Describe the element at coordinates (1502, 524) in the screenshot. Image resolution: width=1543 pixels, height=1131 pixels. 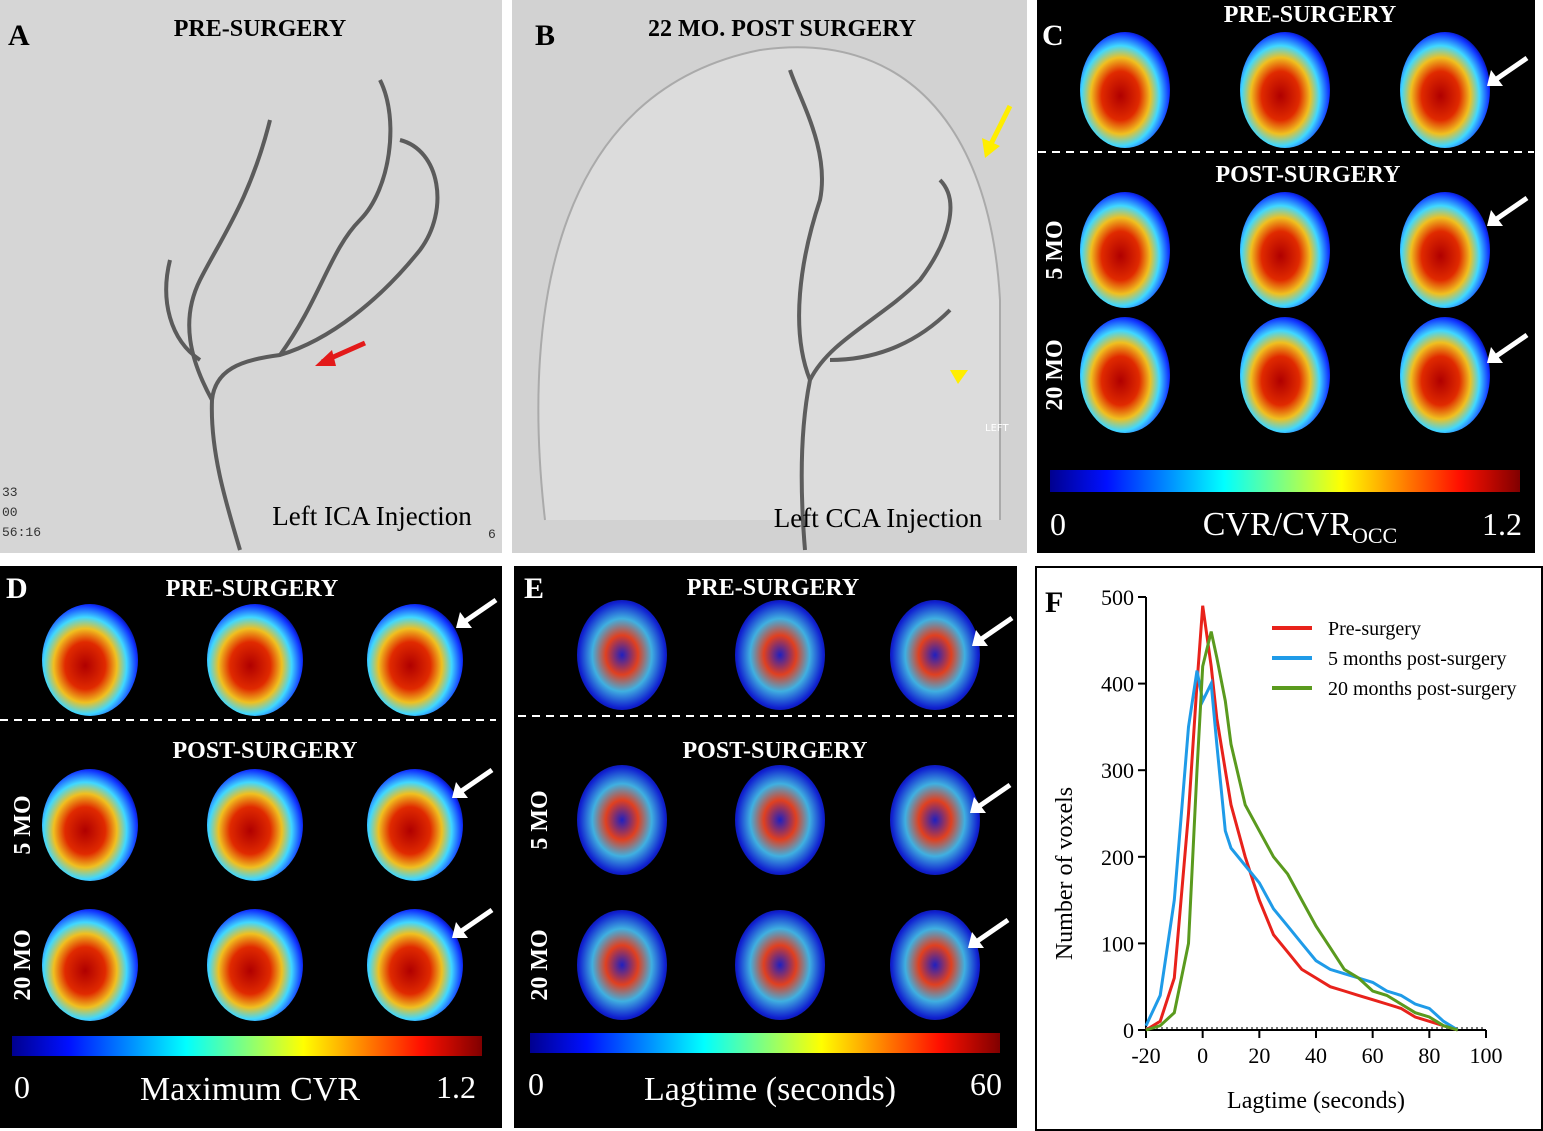
I see `scale-max: 1.2` at that location.